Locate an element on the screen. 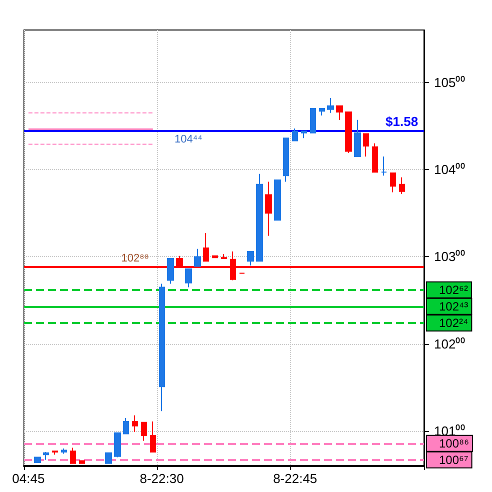 This screenshot has height=492, width=492. ref-line-label: 102⁶² is located at coordinates (453, 289).